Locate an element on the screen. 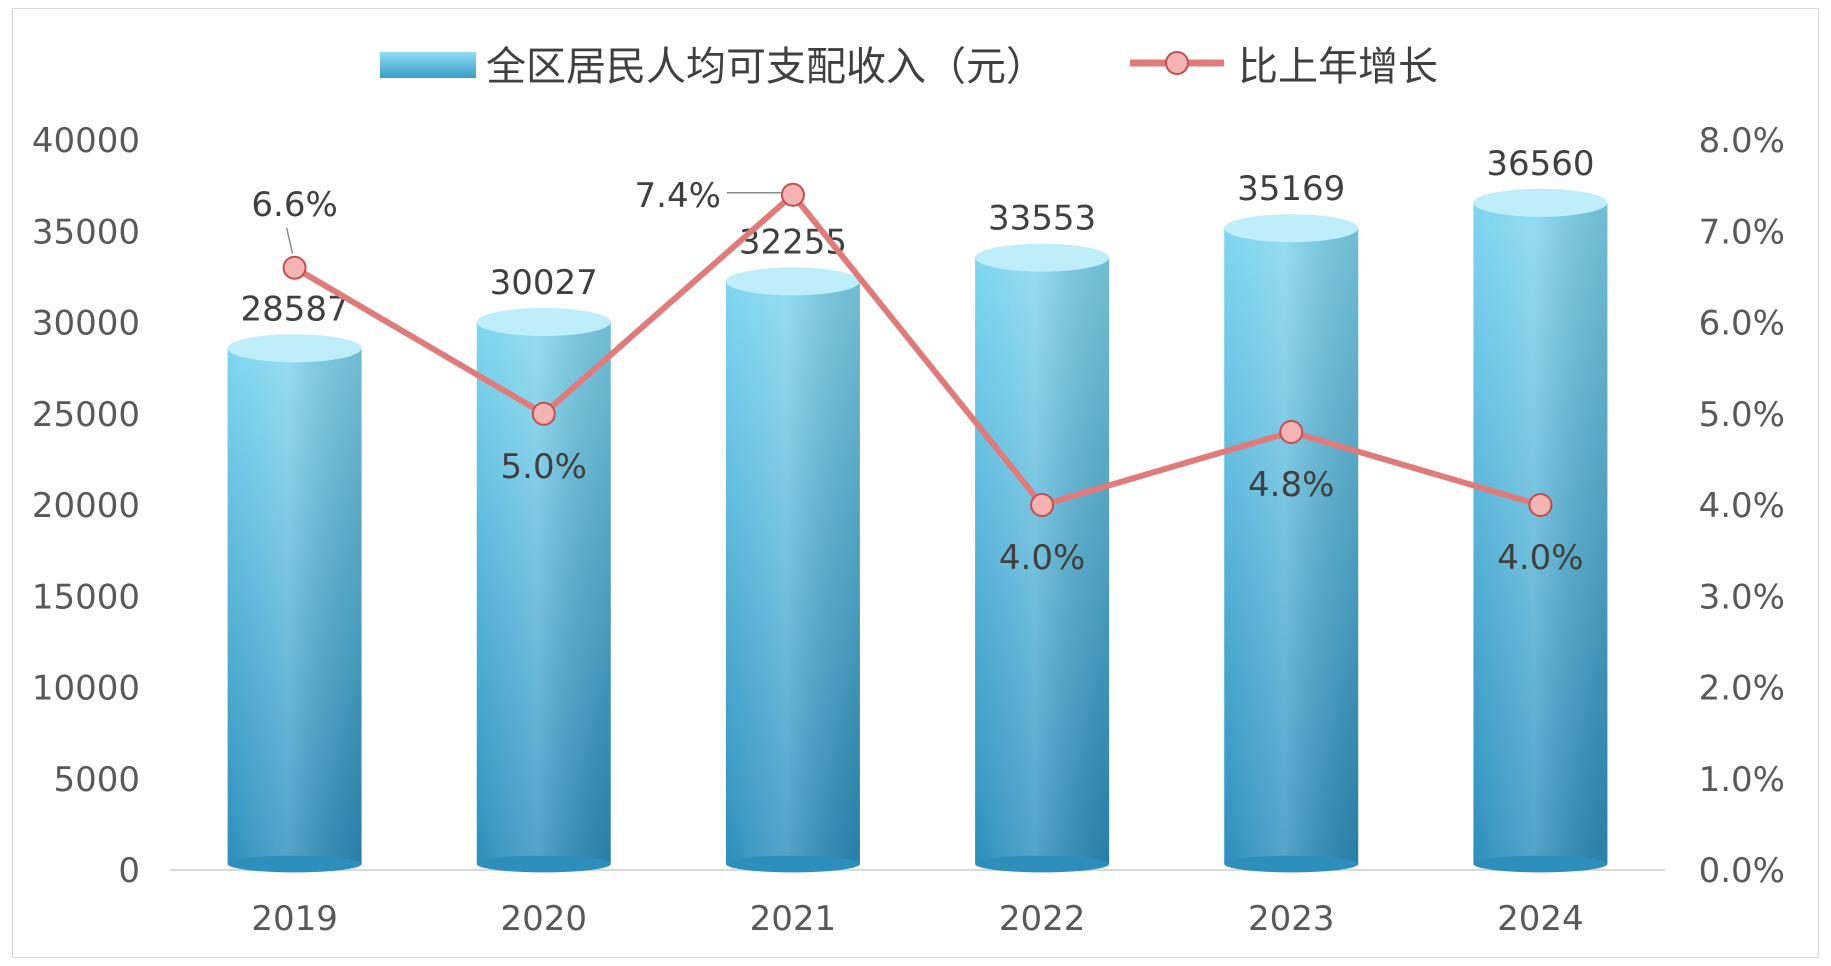  bar-2024 is located at coordinates (1540, 530).